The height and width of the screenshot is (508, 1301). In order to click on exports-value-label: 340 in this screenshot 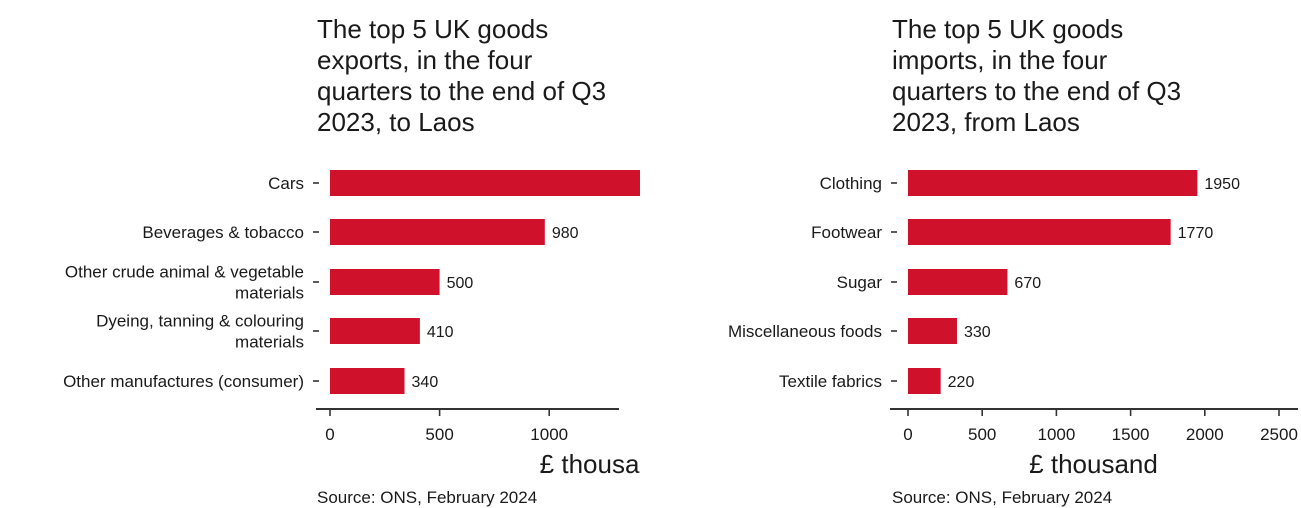, I will do `click(425, 382)`.